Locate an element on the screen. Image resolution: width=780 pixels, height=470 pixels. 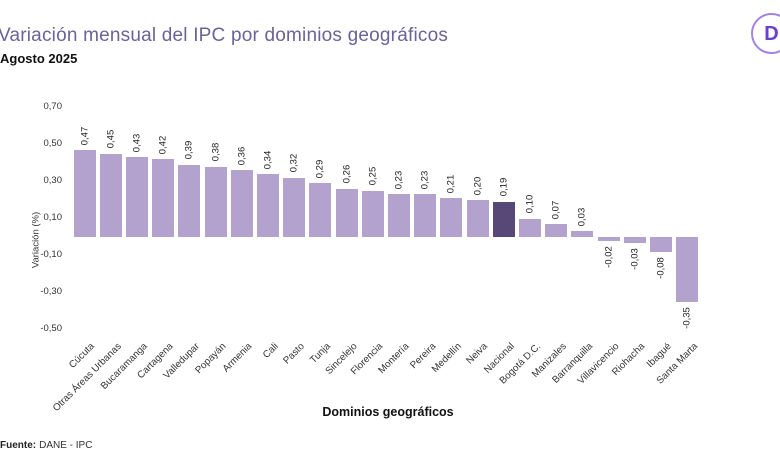
bar-value-label: 0,38 is located at coordinates (215, 152).